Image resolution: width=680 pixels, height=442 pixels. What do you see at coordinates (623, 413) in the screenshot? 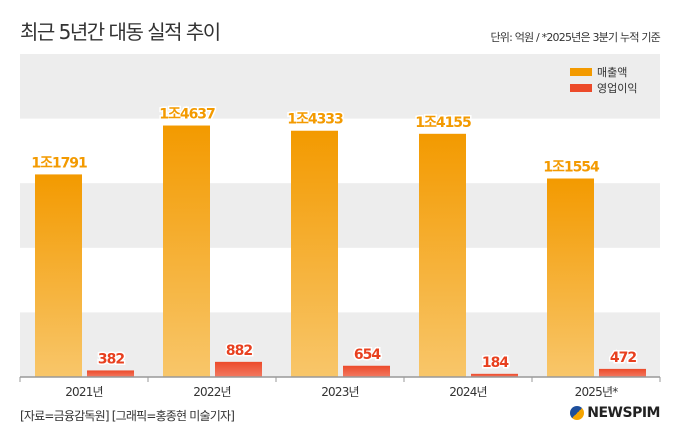
I see `logo-text: NEWSPIM` at bounding box center [623, 413].